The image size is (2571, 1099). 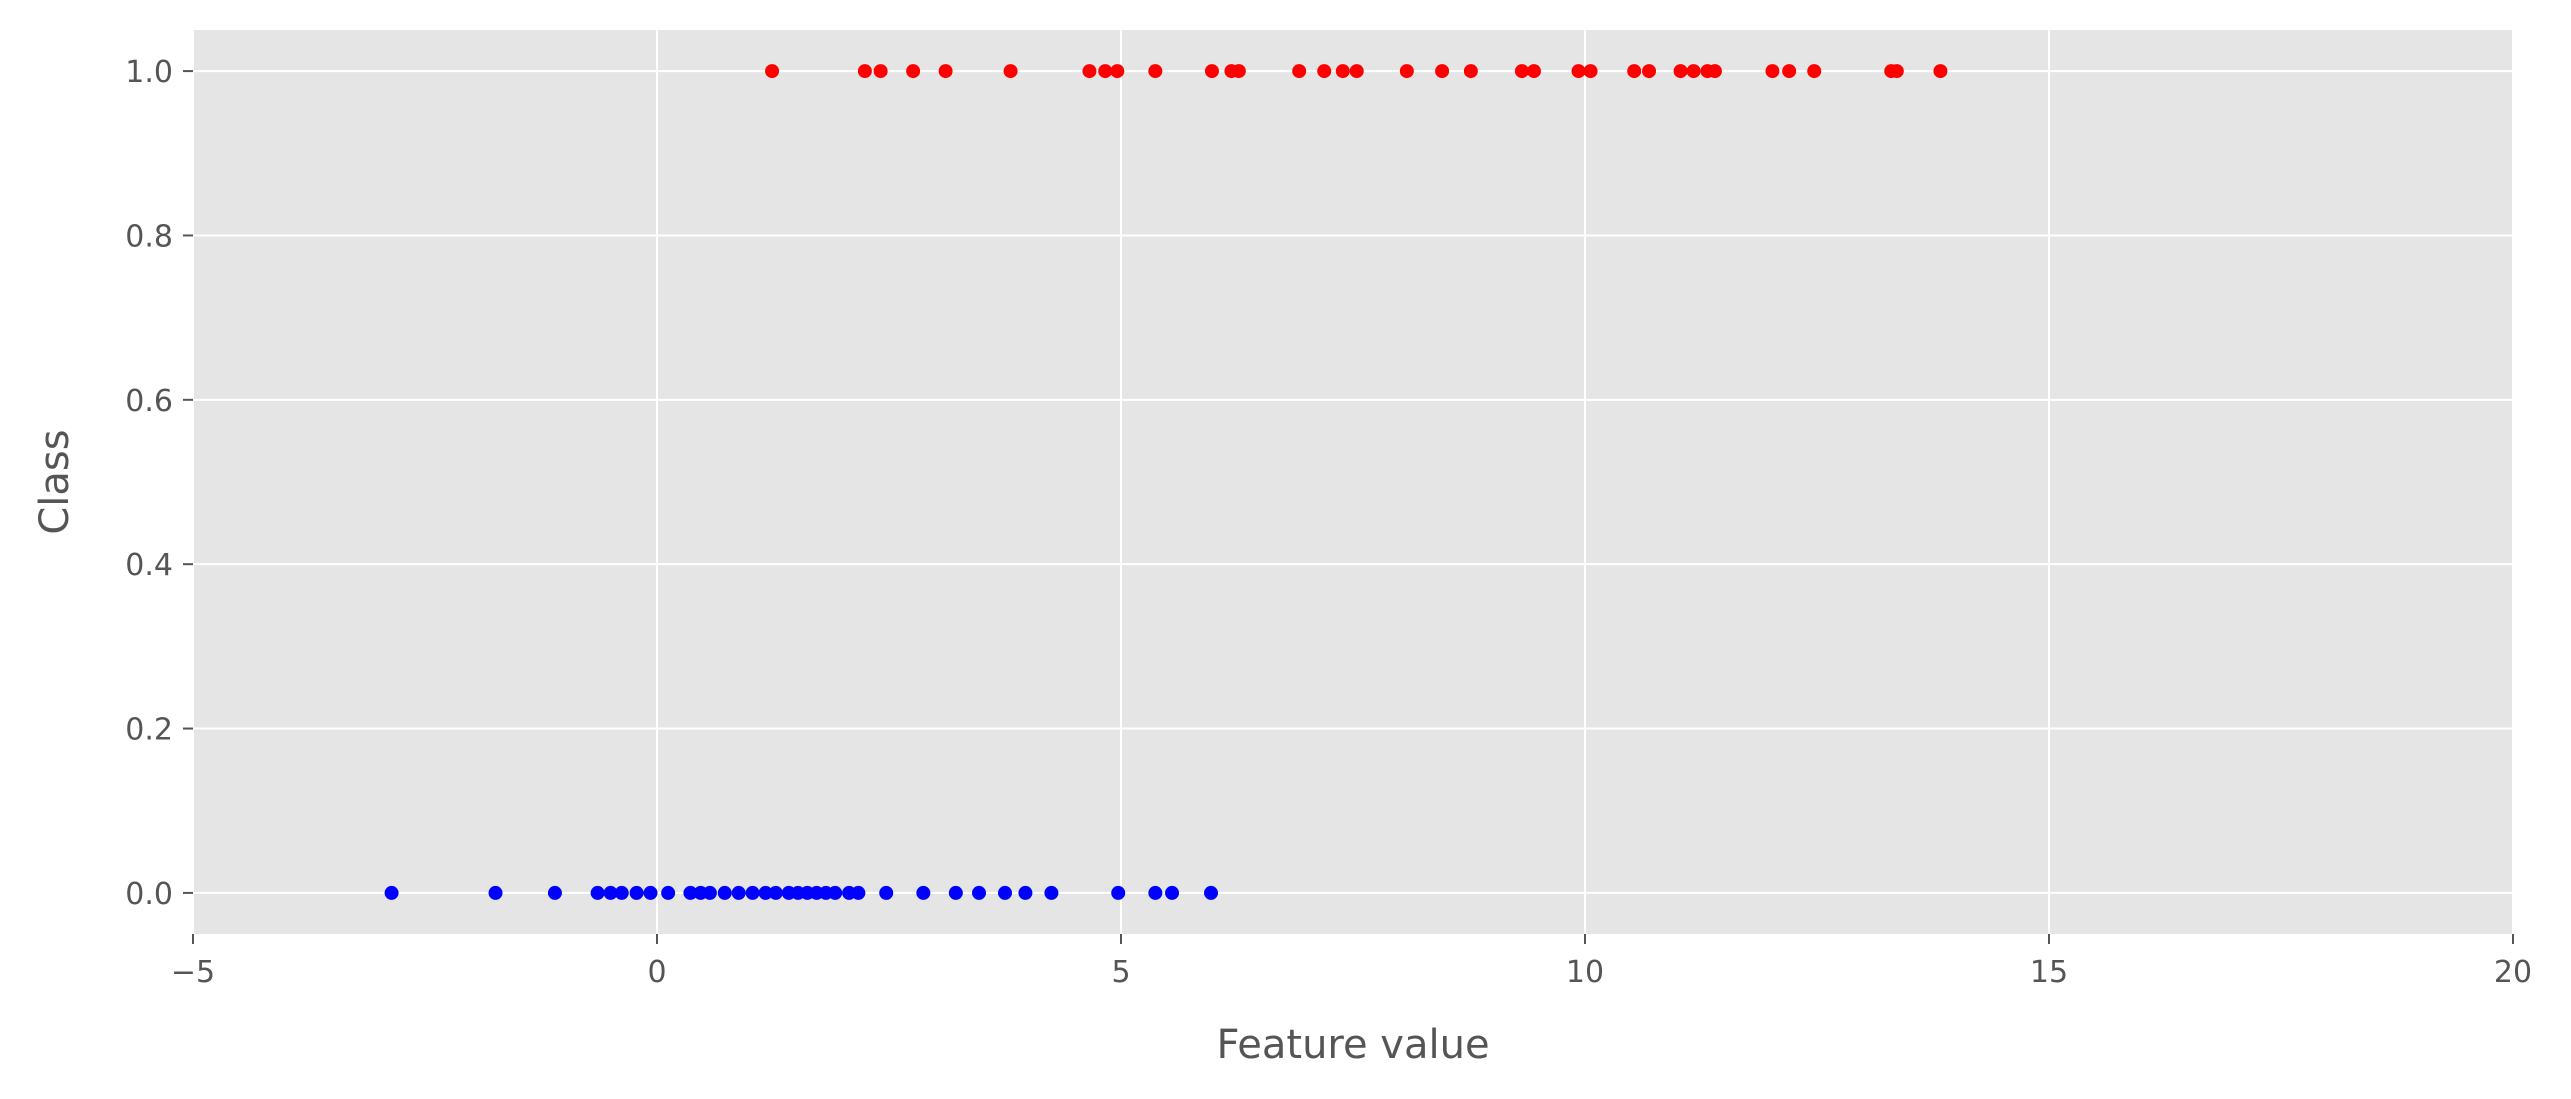 I want to click on y-tick-label: 0.8, so click(x=149, y=236).